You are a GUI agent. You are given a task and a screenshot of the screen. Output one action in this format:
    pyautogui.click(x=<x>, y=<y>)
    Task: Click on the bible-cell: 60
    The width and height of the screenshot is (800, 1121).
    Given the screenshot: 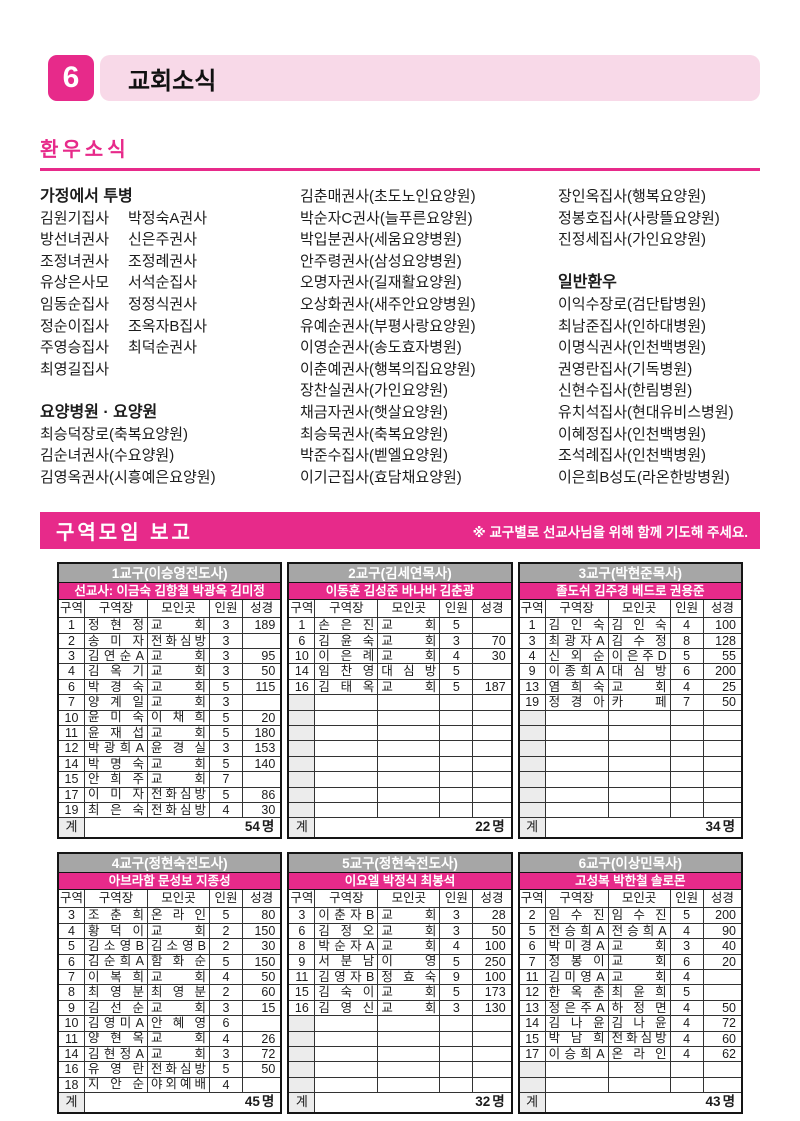 What is the action you would take?
    pyautogui.click(x=262, y=993)
    